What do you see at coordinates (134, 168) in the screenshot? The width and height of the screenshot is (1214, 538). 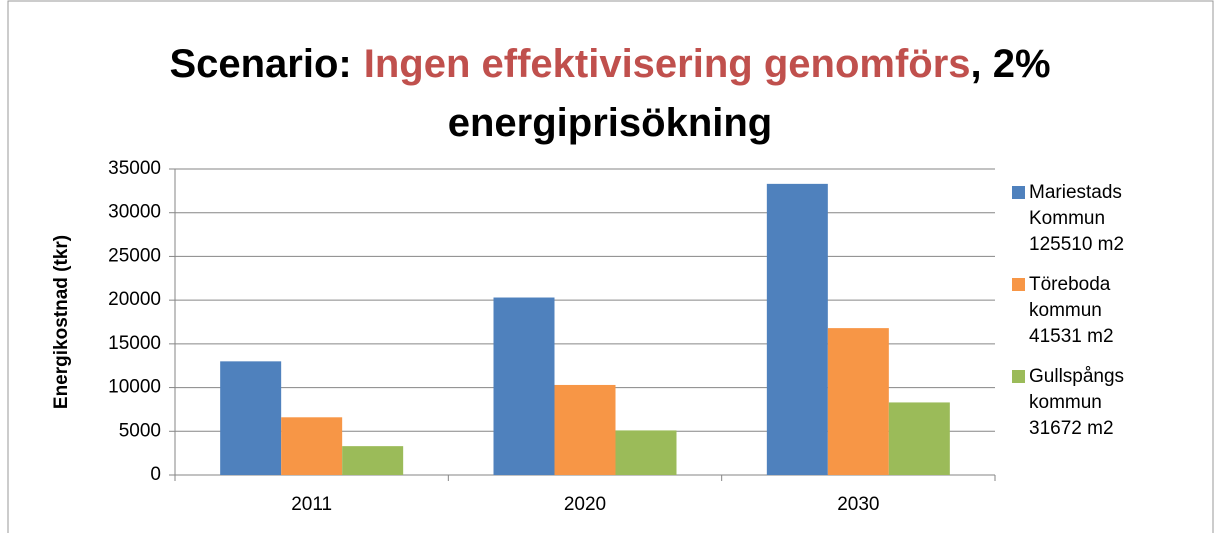 I see `y-tick-label: 35000` at bounding box center [134, 168].